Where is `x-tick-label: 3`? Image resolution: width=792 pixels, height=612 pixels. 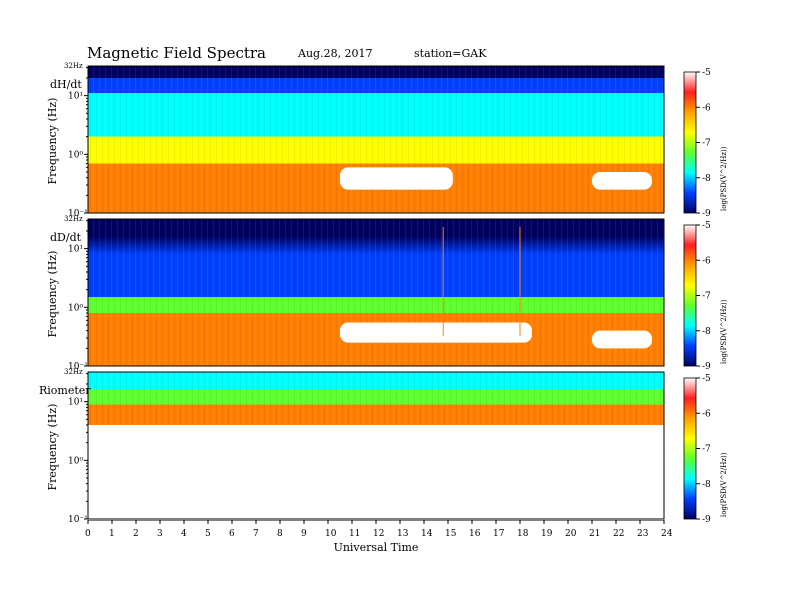 x-tick-label: 3 is located at coordinates (160, 534).